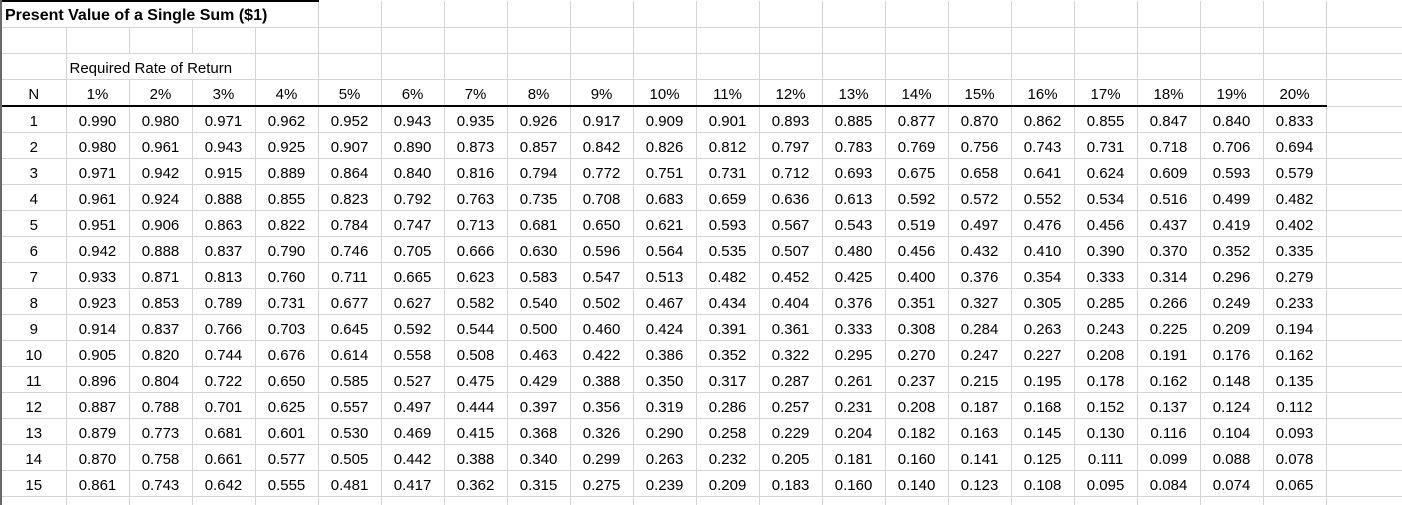 This screenshot has height=505, width=1402. What do you see at coordinates (287, 431) in the screenshot?
I see `cell: 0.601` at bounding box center [287, 431].